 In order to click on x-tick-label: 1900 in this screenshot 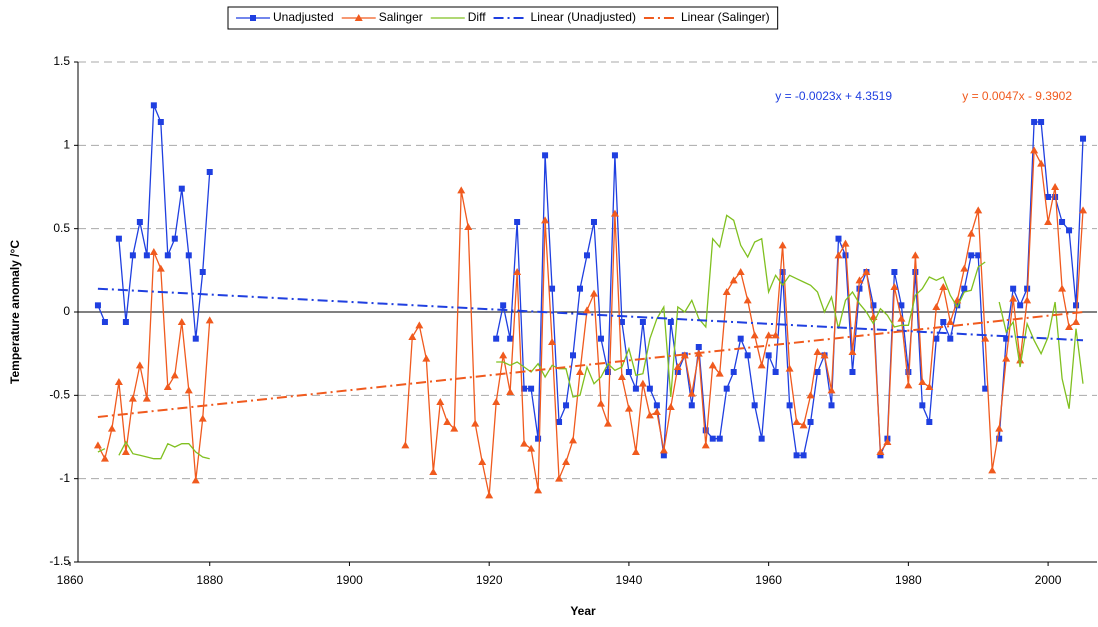, I will do `click(349, 580)`.